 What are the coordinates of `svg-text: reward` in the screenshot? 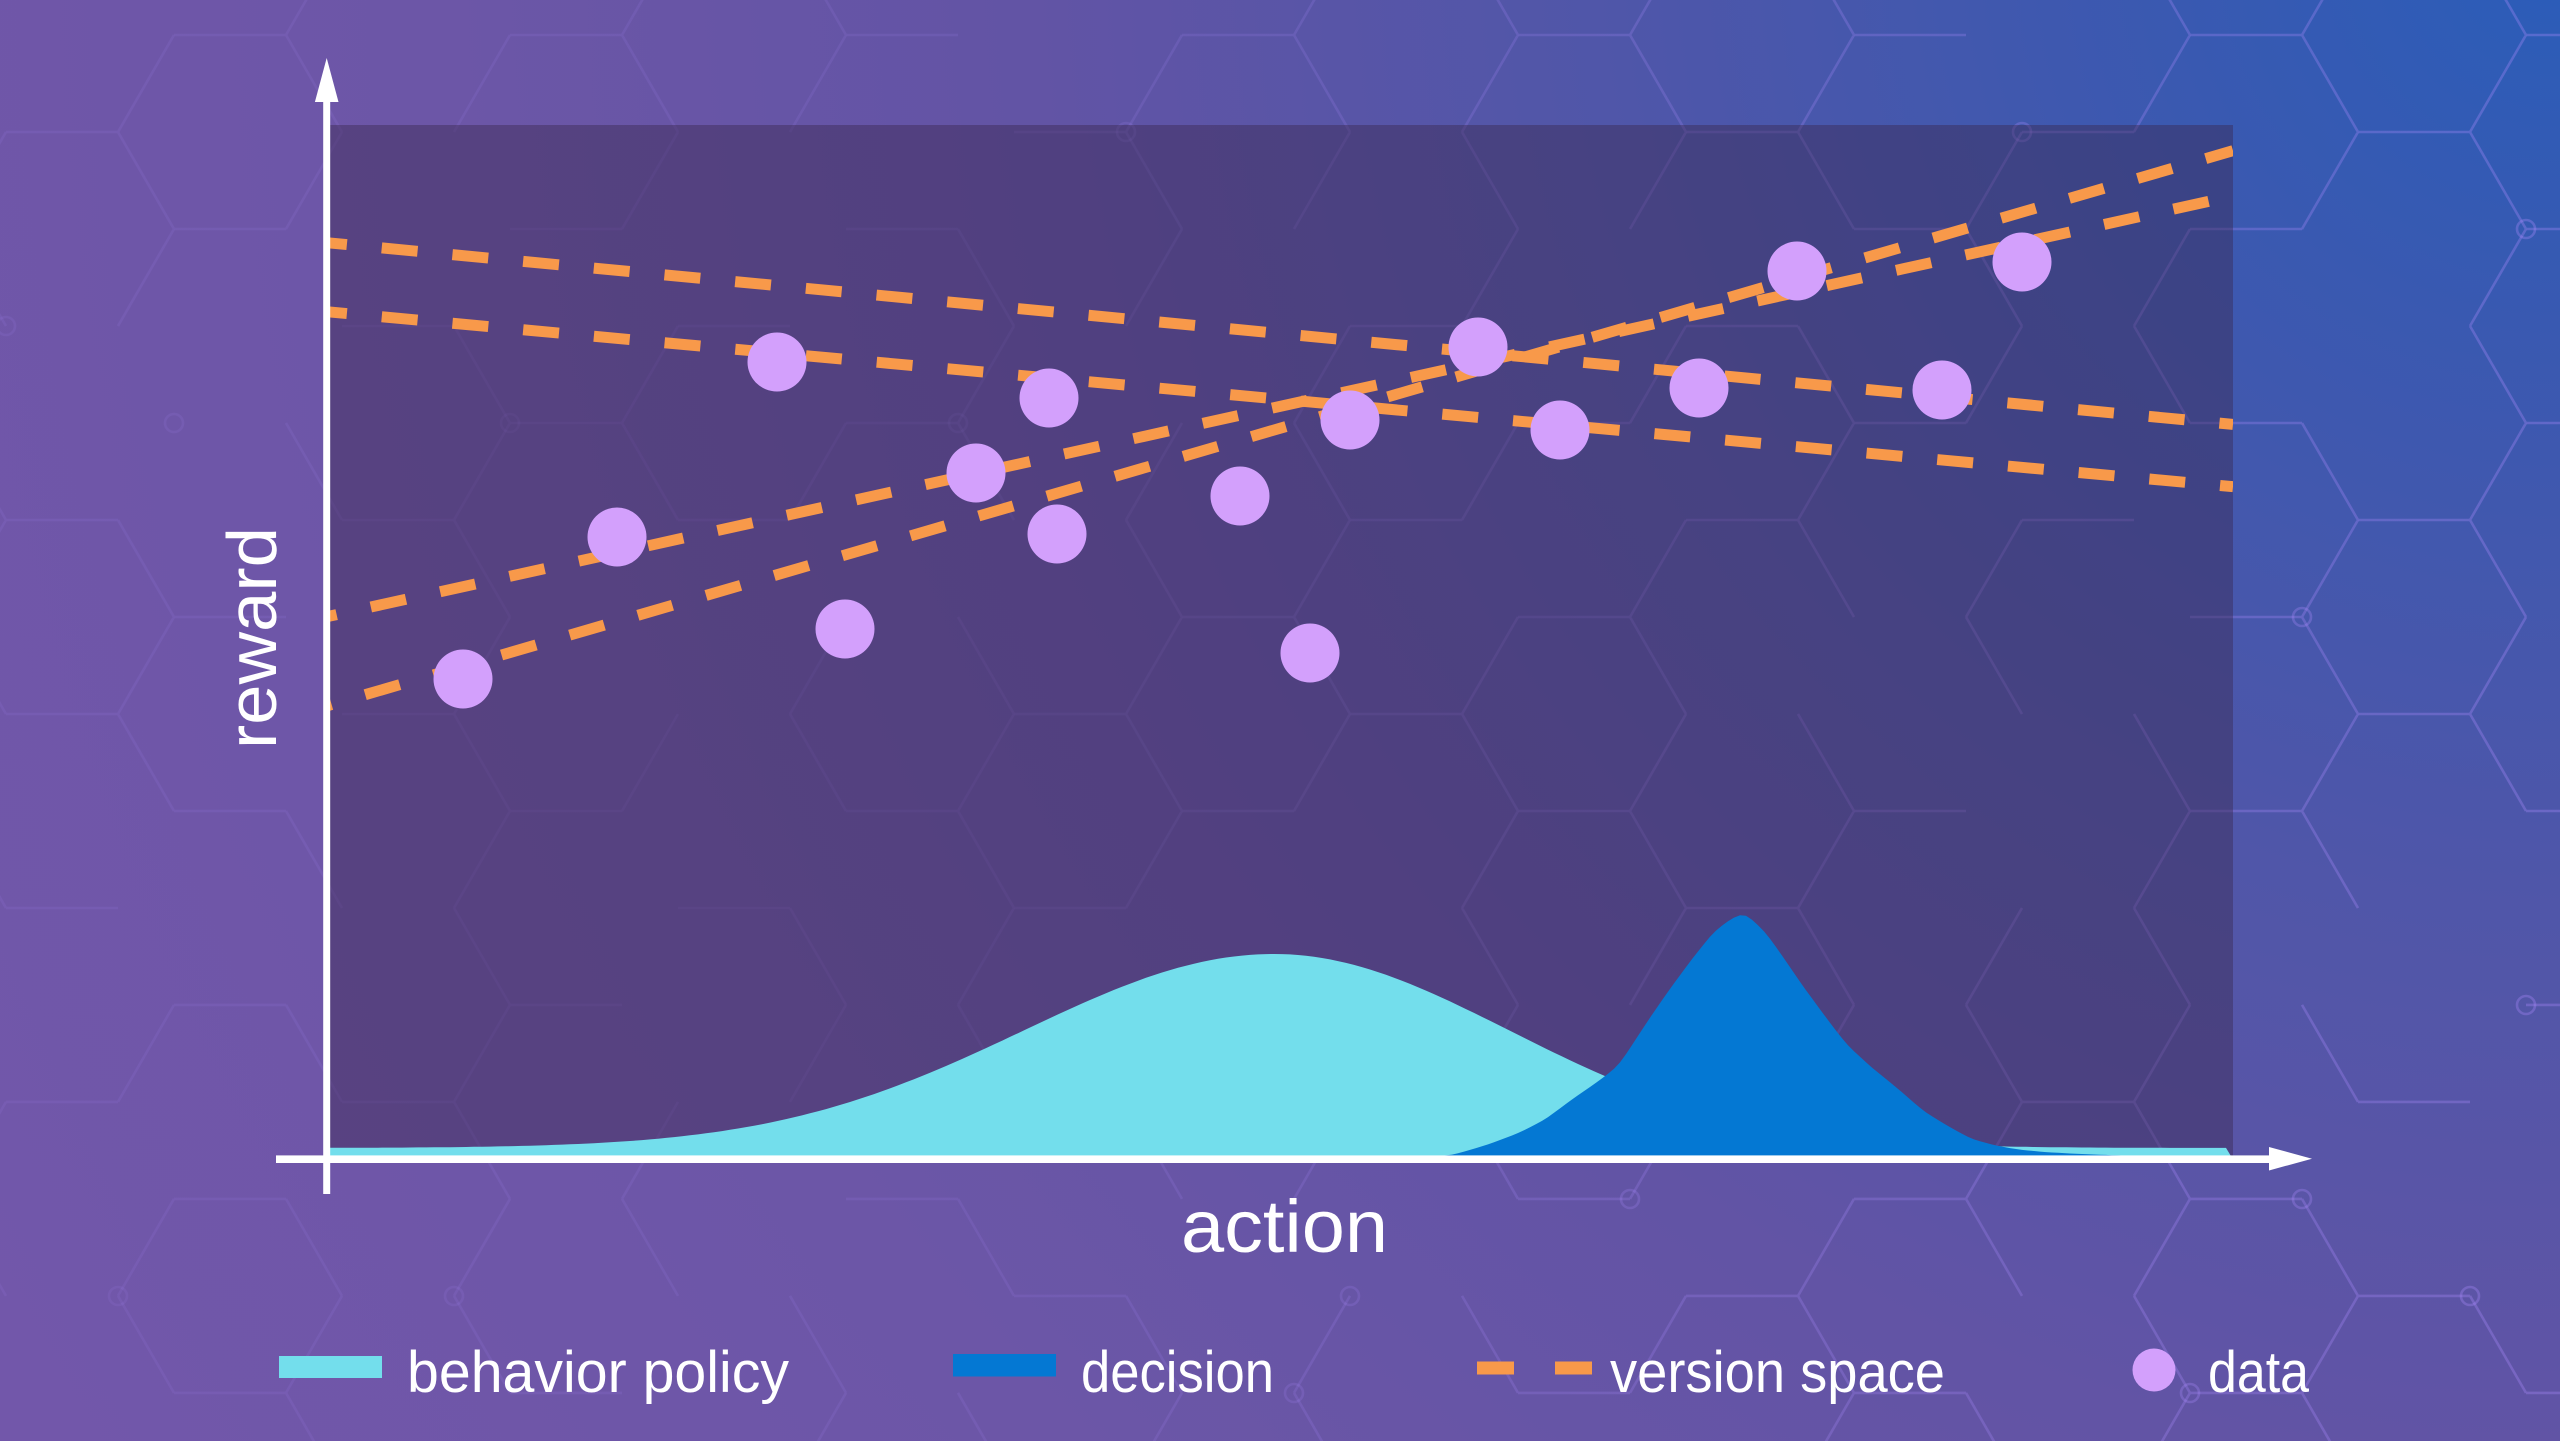 It's located at (252, 638).